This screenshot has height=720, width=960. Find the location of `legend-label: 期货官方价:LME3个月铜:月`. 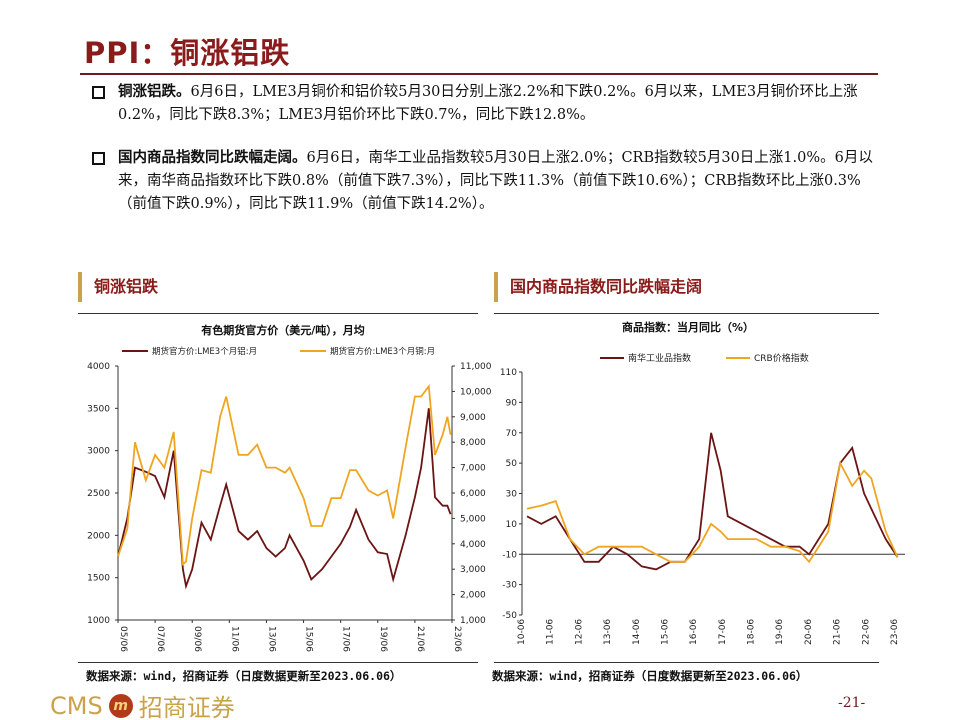

legend-label: 期货官方价:LME3个月铜:月 is located at coordinates (382, 351).